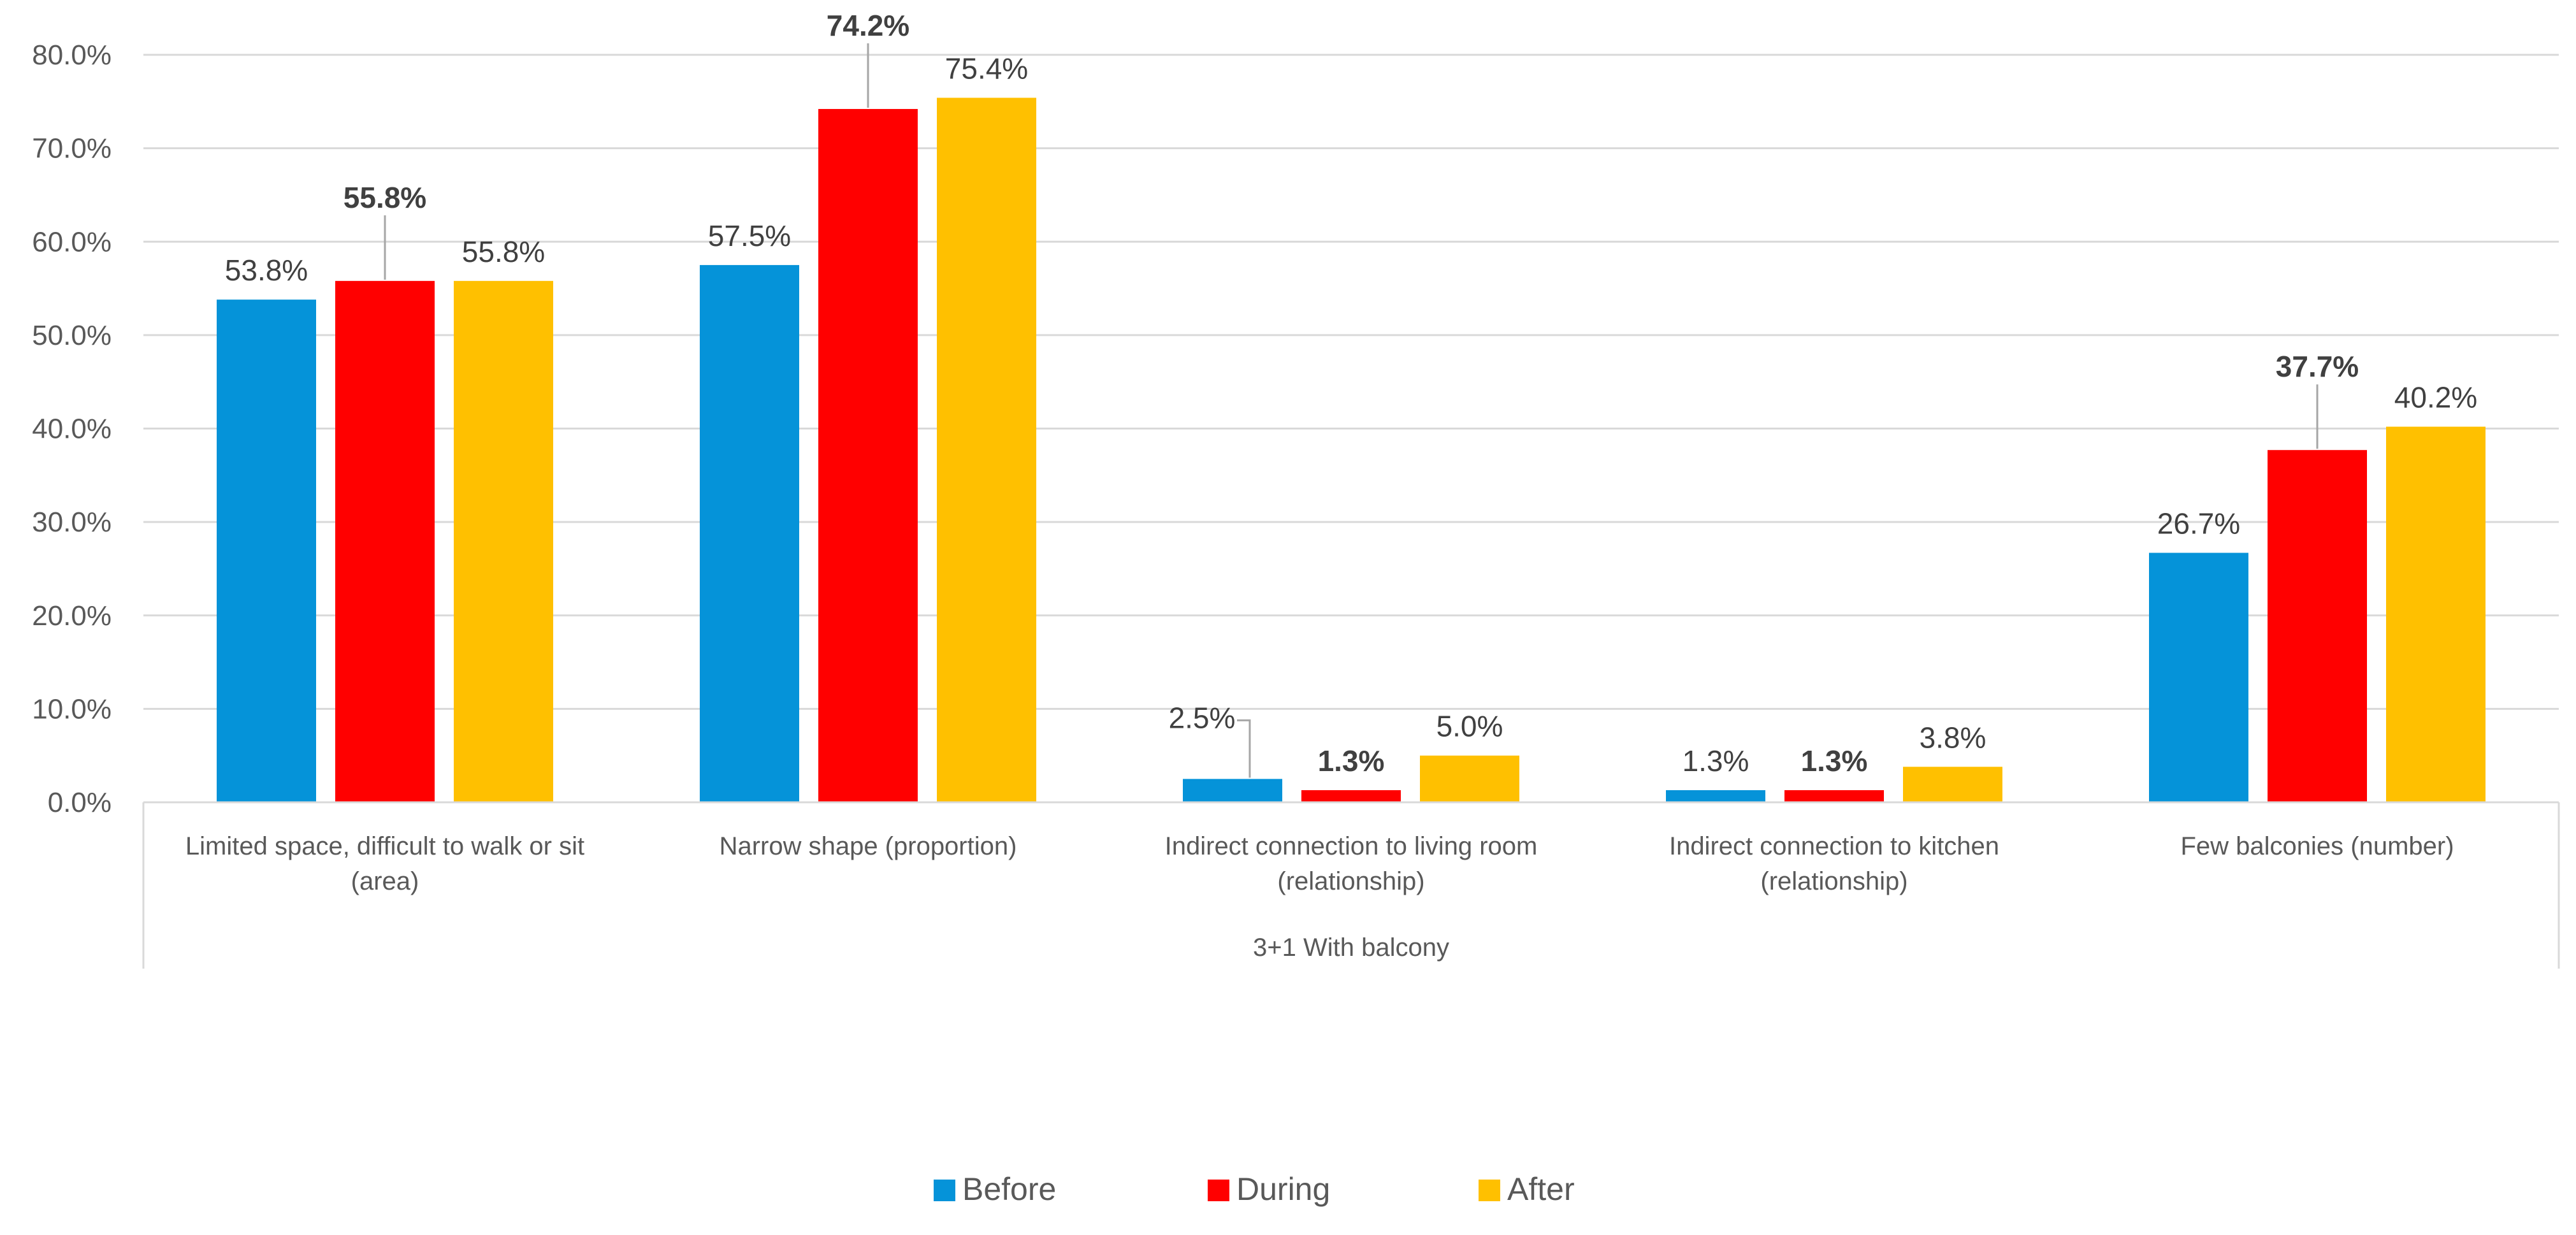  I want to click on y-tick-label: 70.0%, so click(72, 148).